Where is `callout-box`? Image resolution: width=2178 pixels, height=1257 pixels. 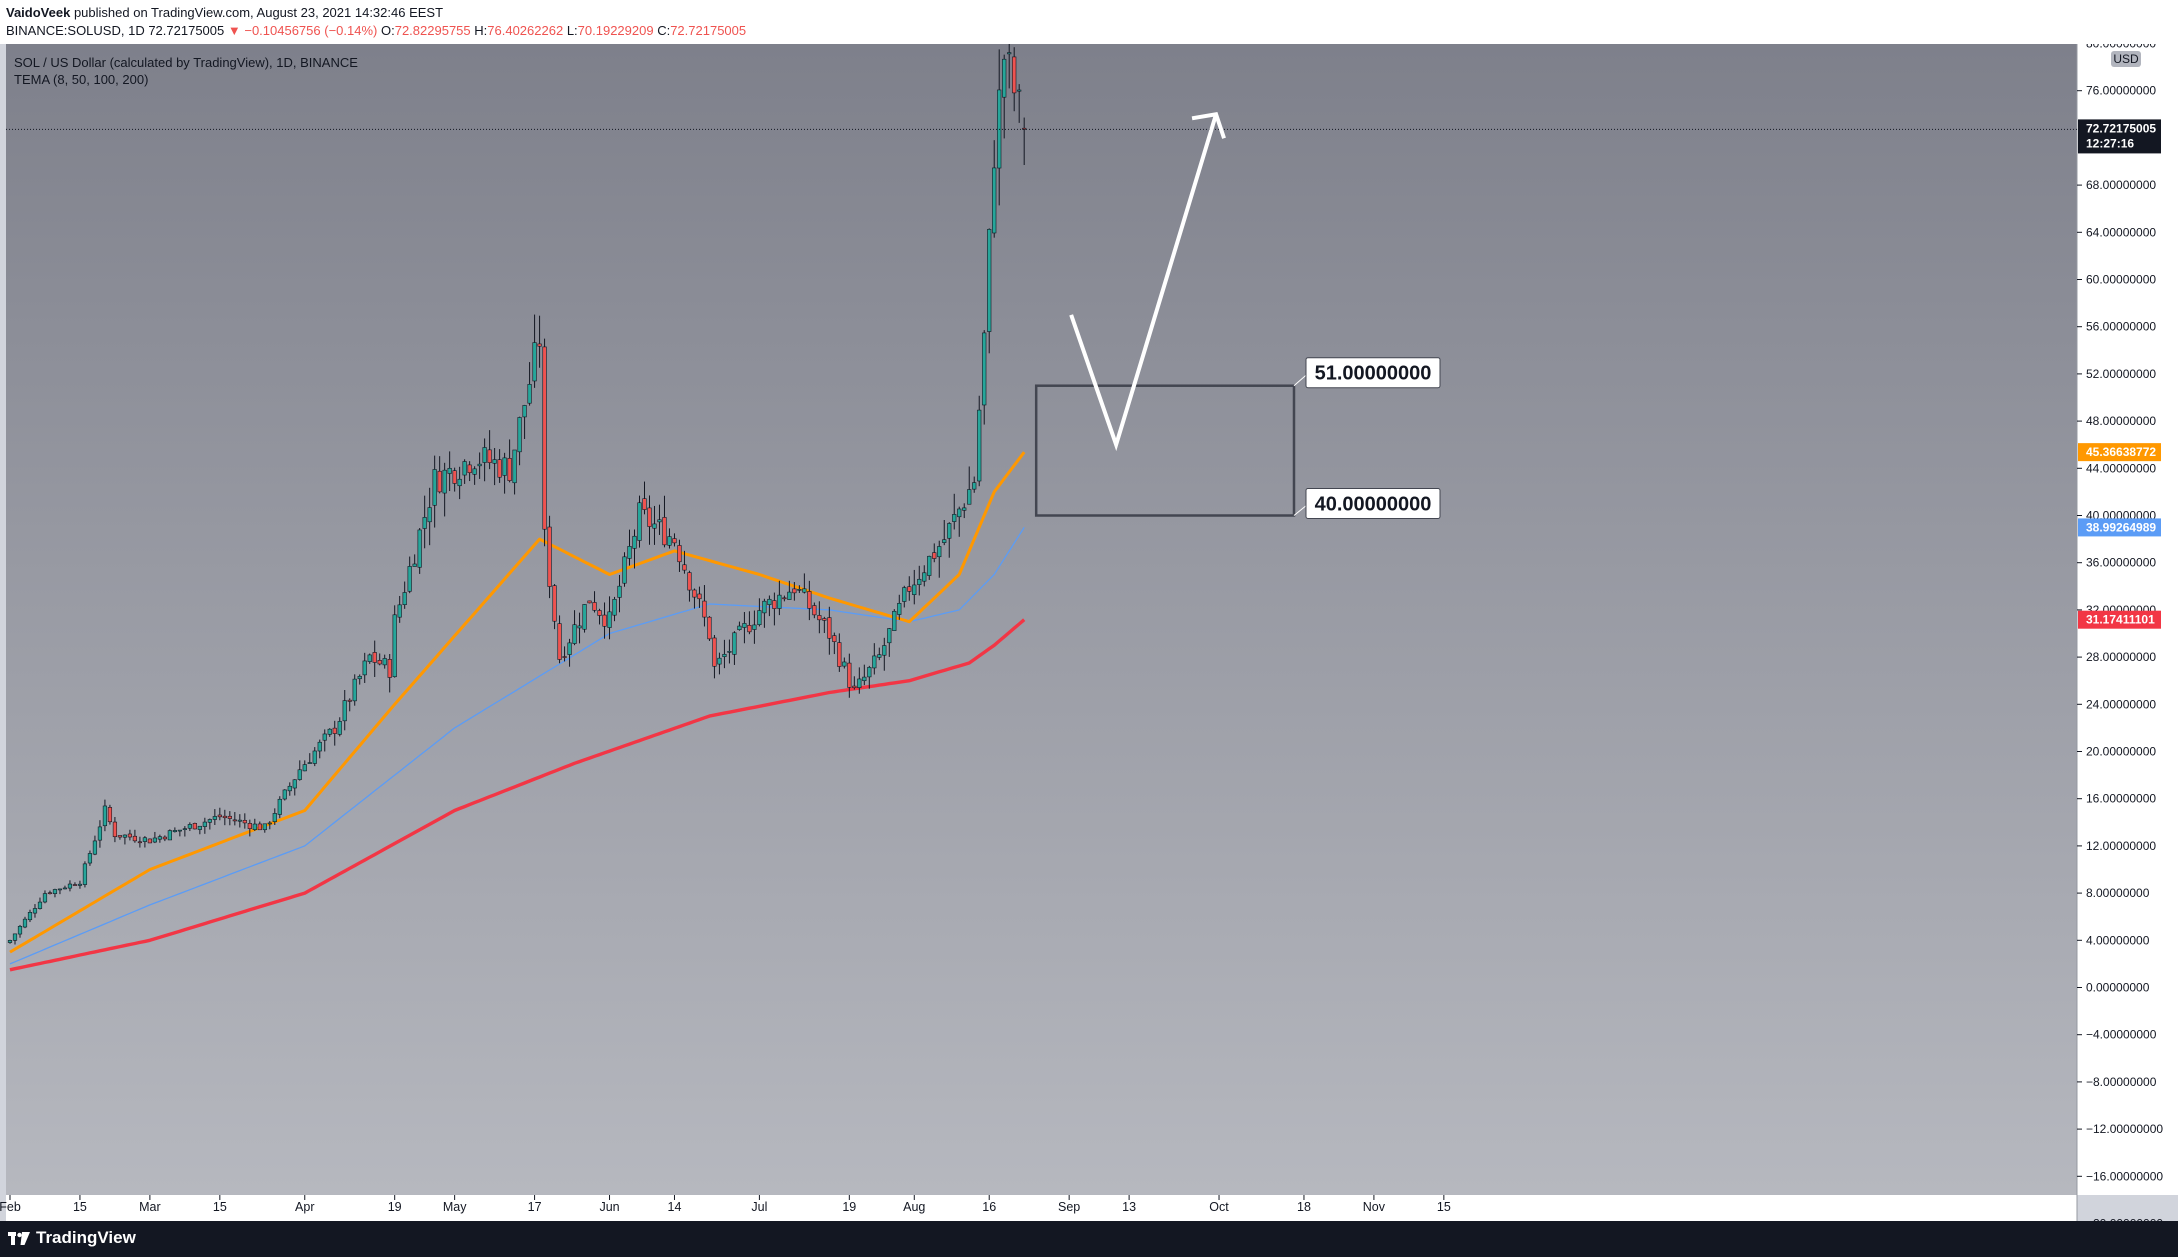
callout-box is located at coordinates (1373, 503).